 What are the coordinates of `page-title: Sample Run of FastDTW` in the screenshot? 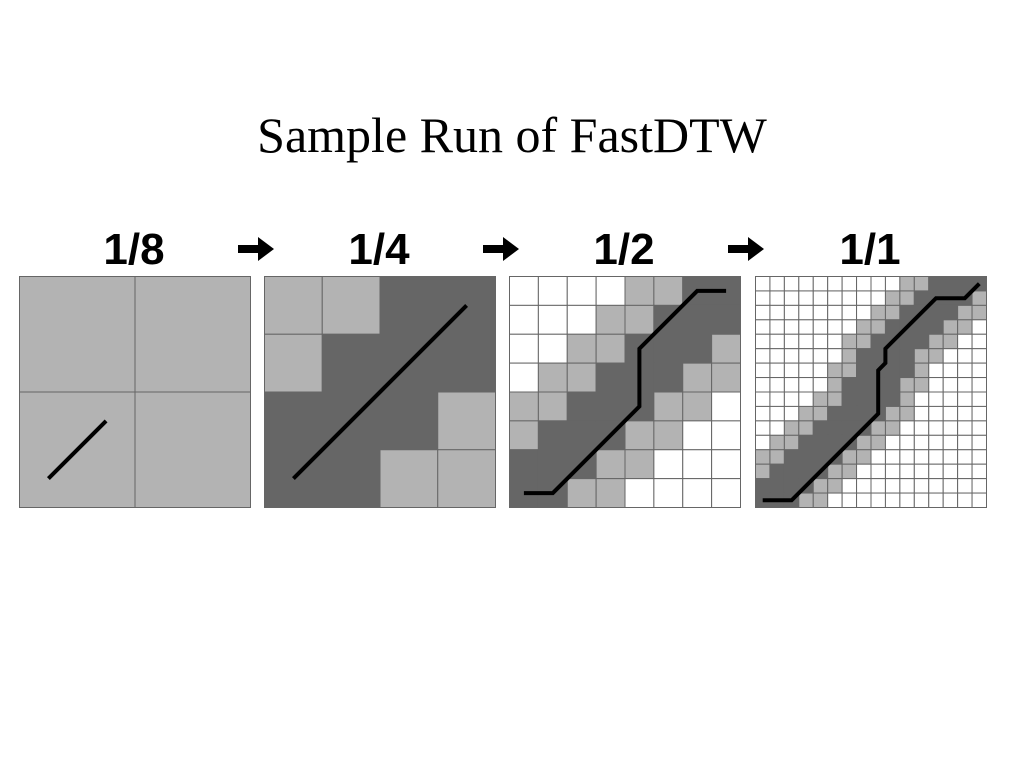 It's located at (512, 135).